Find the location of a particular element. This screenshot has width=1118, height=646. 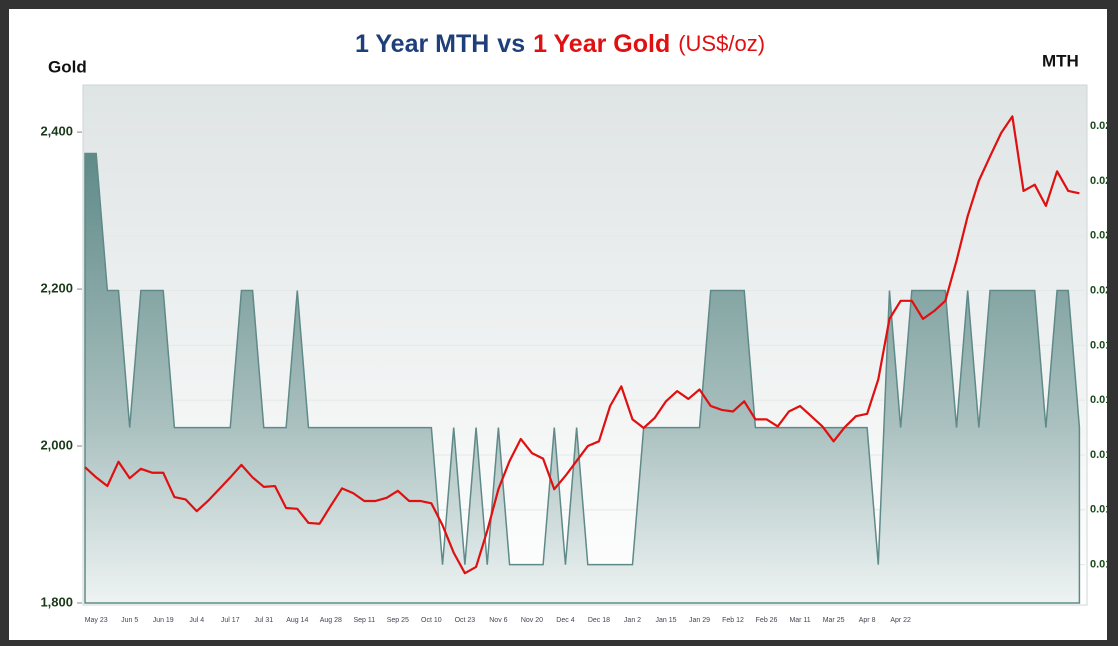

y-tick-label: 2,400 is located at coordinates (56, 131).